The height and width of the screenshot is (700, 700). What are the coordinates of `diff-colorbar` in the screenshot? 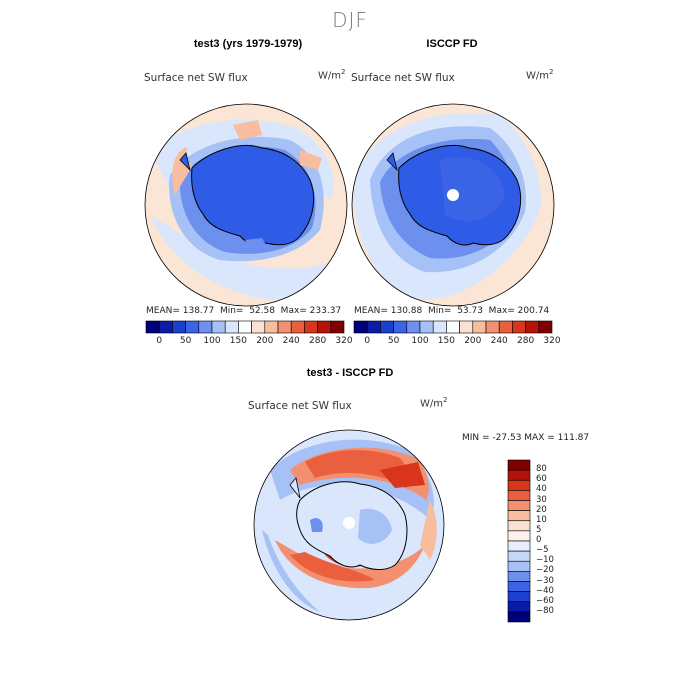 It's located at (519, 541).